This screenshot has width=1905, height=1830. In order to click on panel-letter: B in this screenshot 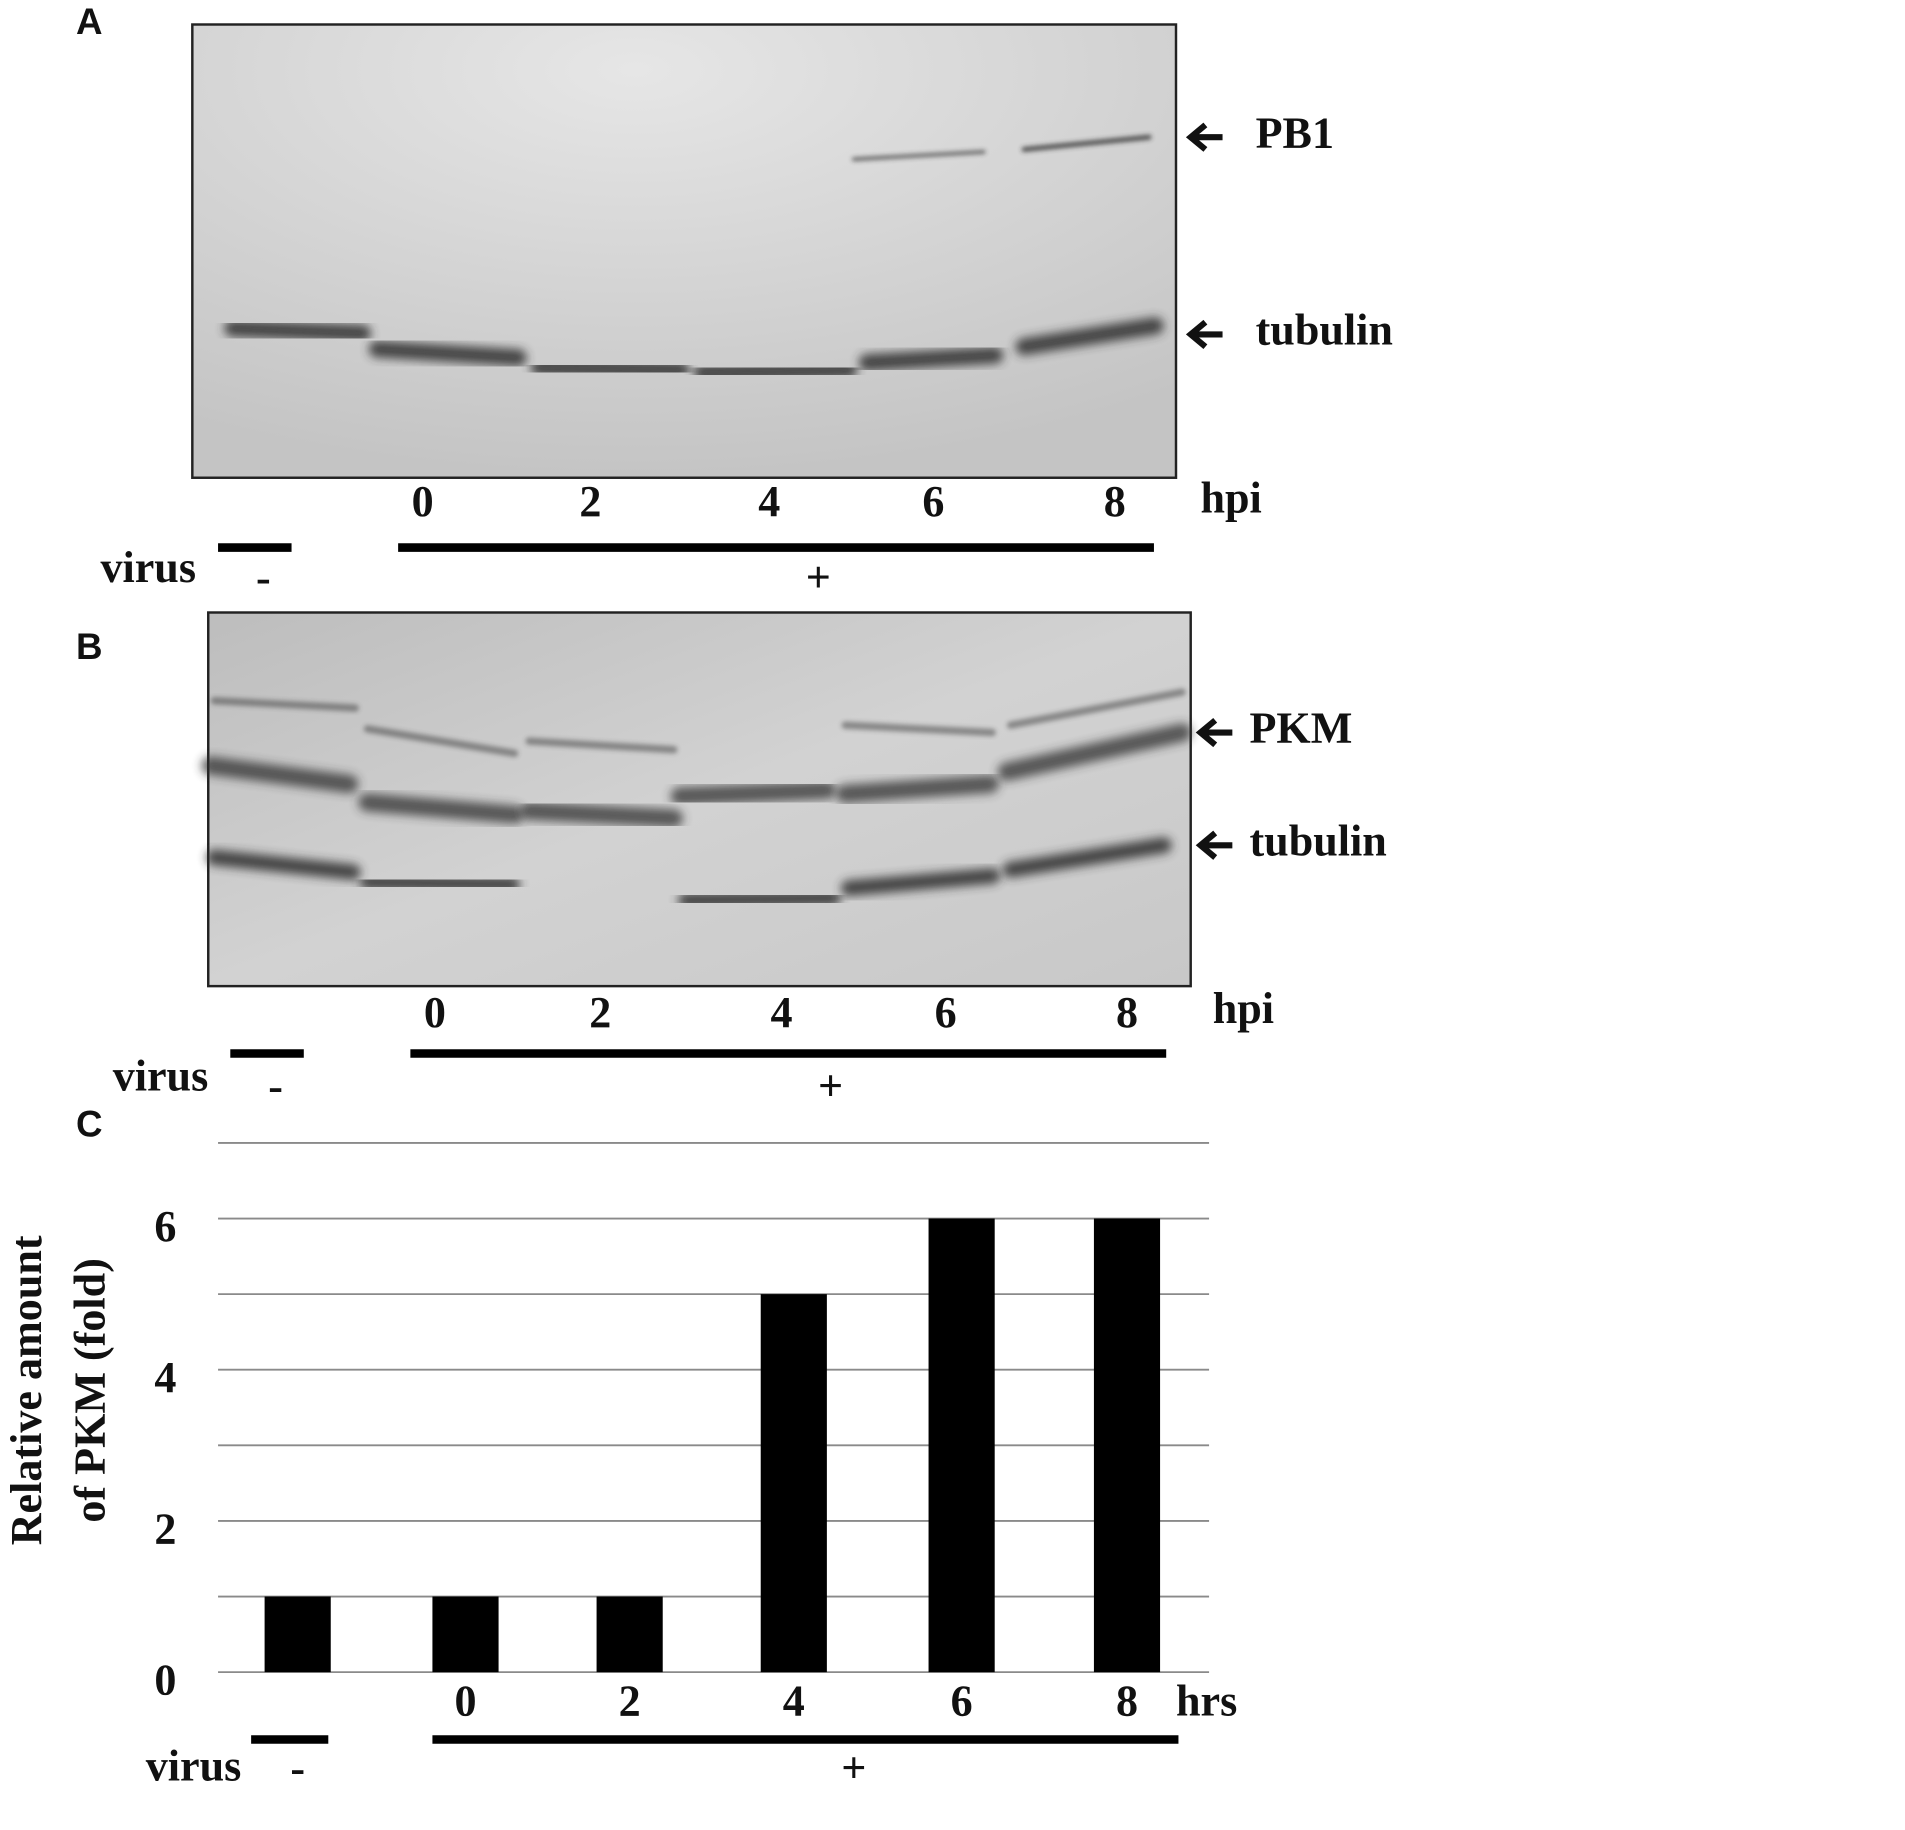, I will do `click(89, 646)`.